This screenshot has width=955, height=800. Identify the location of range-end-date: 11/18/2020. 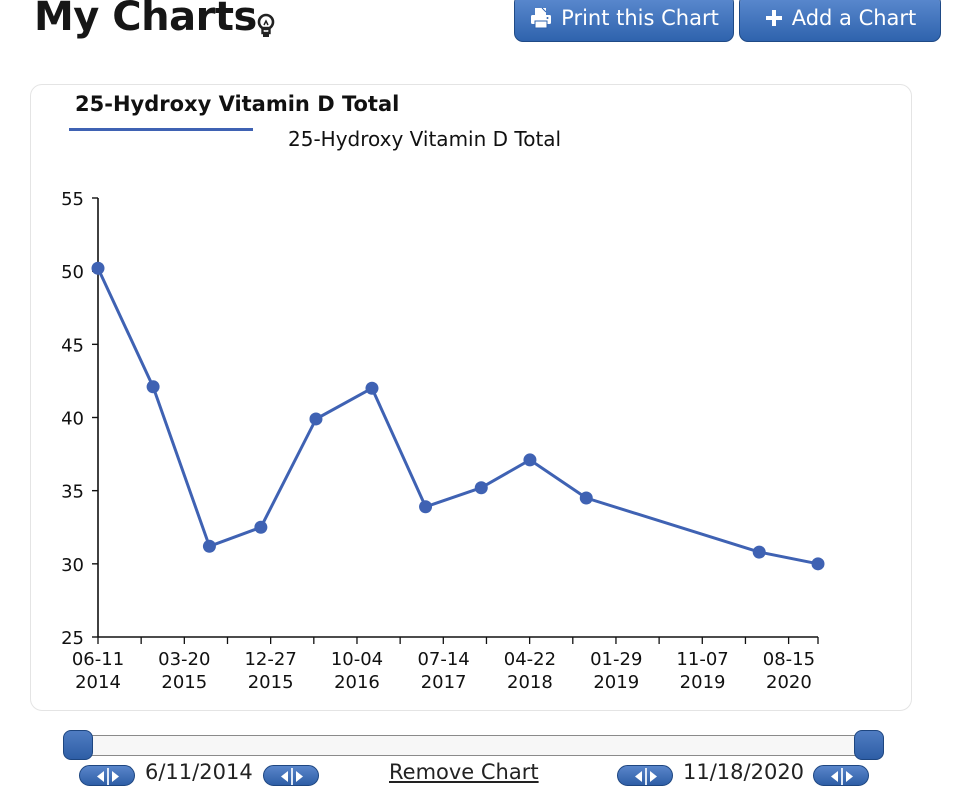
(744, 772).